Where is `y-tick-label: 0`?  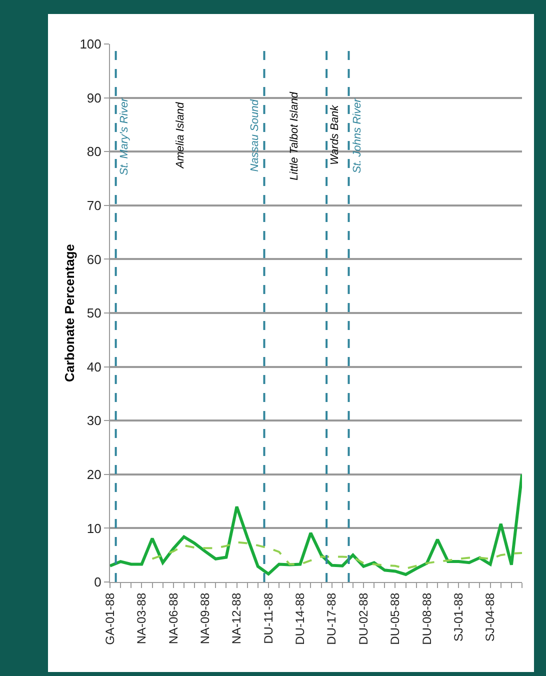 y-tick-label: 0 is located at coordinates (98, 582).